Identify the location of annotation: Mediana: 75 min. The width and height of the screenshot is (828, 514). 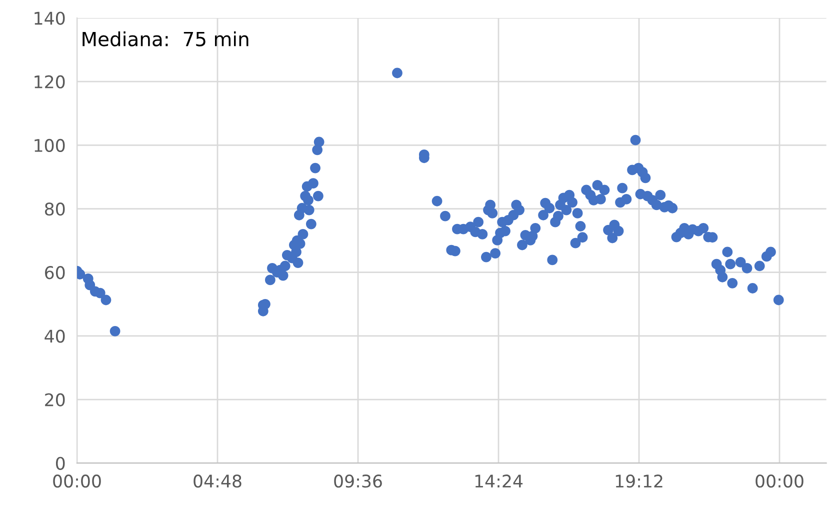
(165, 38).